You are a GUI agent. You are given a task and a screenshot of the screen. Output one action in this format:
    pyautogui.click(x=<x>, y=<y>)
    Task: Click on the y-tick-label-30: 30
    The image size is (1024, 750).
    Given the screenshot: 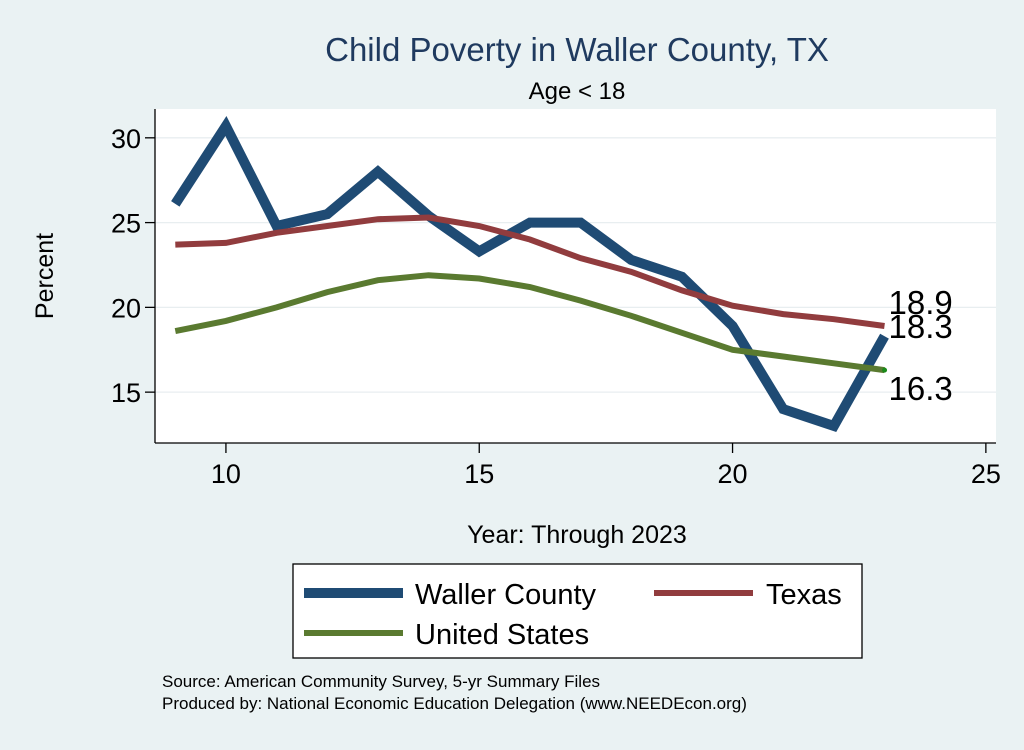 What is the action you would take?
    pyautogui.click(x=126, y=139)
    